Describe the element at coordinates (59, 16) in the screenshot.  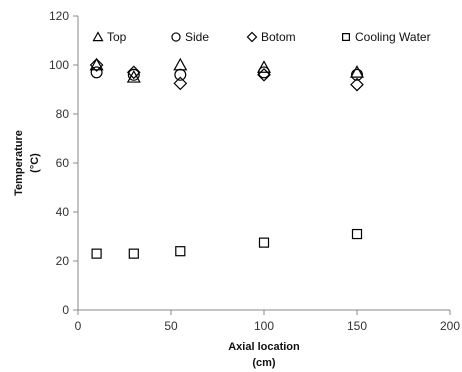
I see `y-tick-label: 120` at that location.